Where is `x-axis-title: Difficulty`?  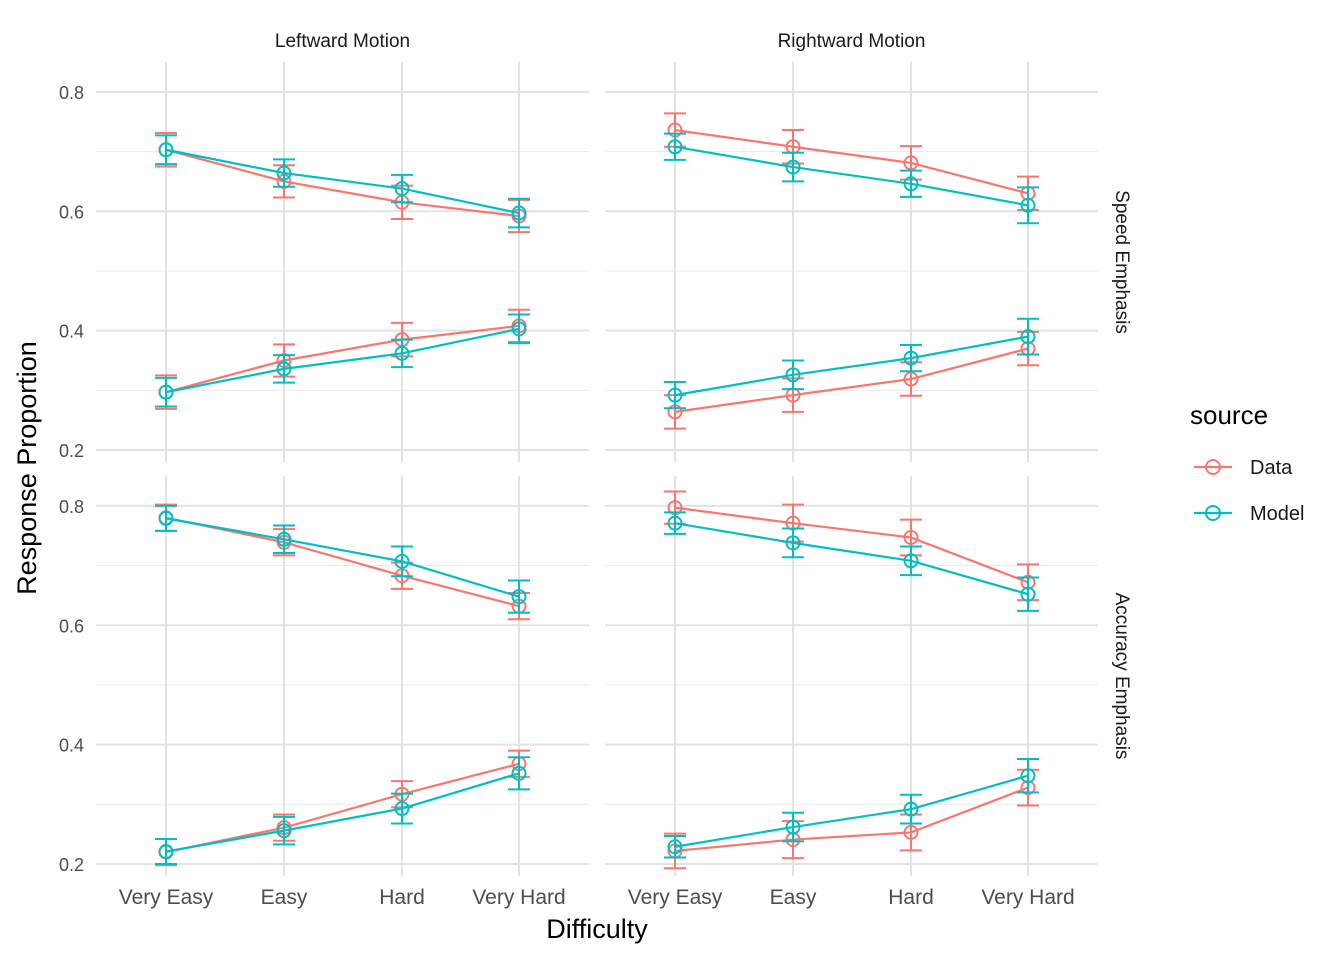 x-axis-title: Difficulty is located at coordinates (597, 929).